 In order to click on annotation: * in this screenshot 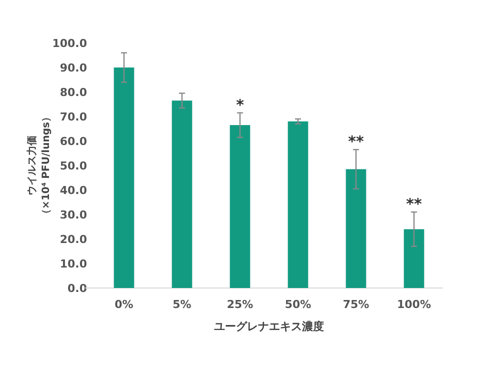, I will do `click(240, 105)`.